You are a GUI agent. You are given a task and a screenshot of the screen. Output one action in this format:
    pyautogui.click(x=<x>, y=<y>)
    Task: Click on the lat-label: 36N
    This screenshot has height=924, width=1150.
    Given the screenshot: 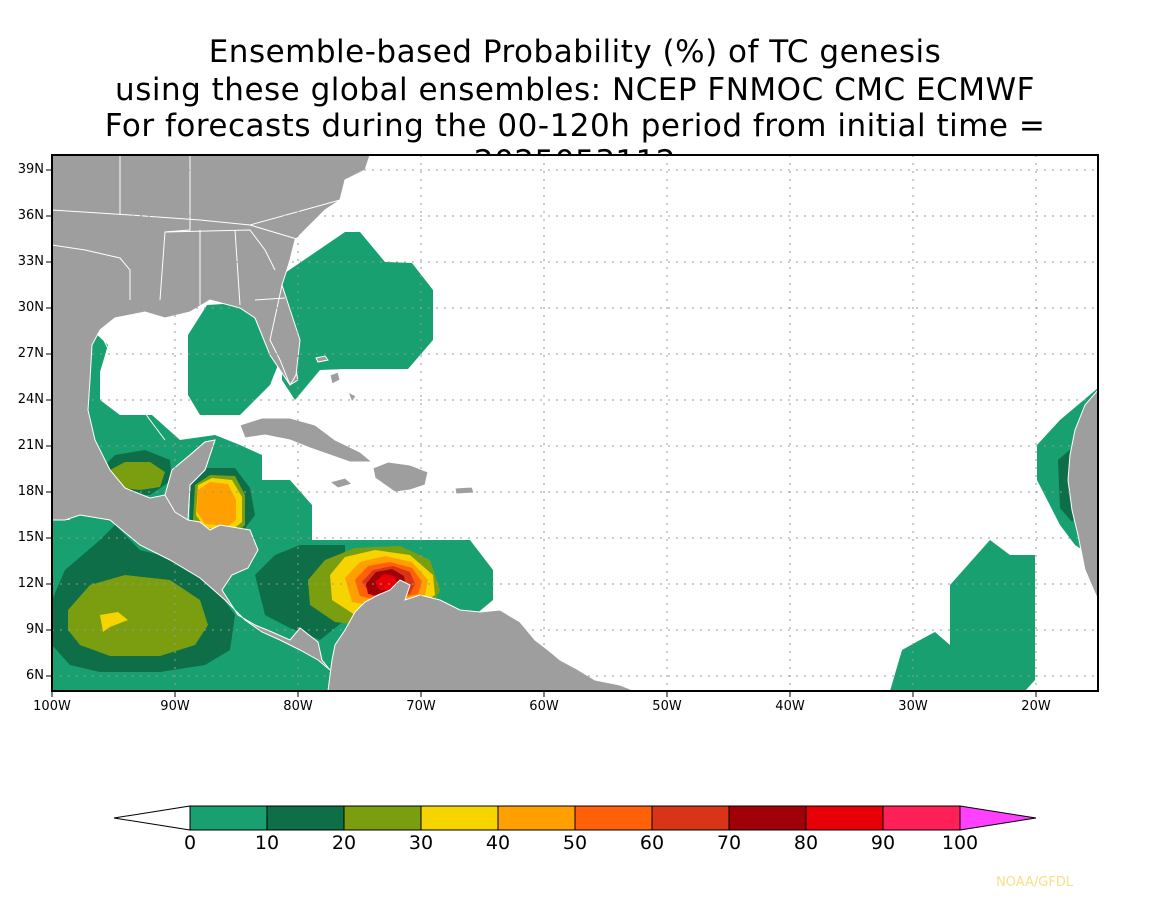 What is the action you would take?
    pyautogui.click(x=30, y=215)
    